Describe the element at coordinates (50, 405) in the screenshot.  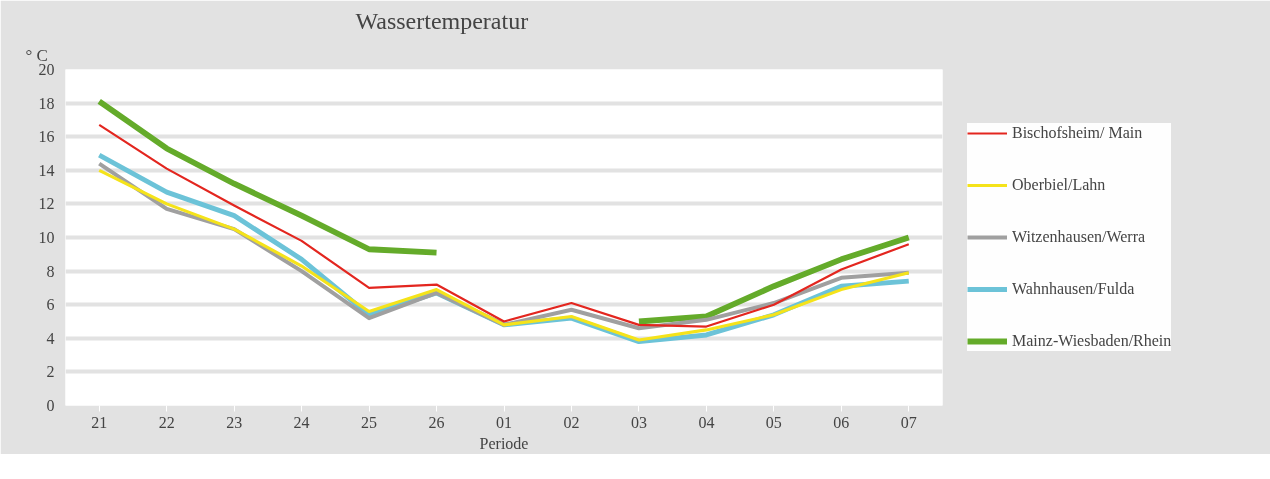
I see `y-tick-label: 0` at that location.